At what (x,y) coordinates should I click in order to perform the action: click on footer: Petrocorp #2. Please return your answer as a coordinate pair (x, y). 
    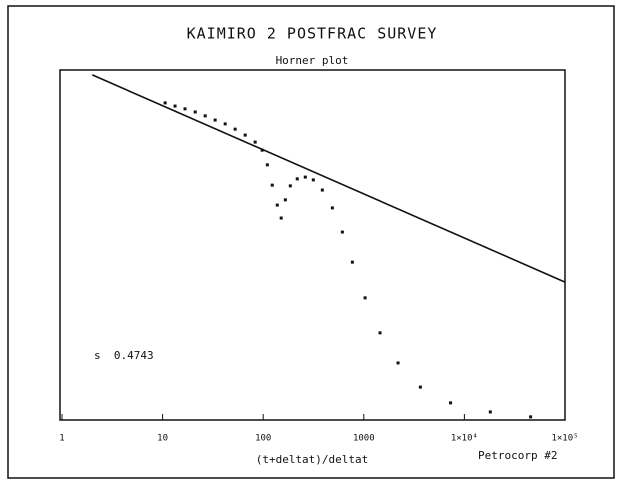
    Looking at the image, I should click on (517, 455).